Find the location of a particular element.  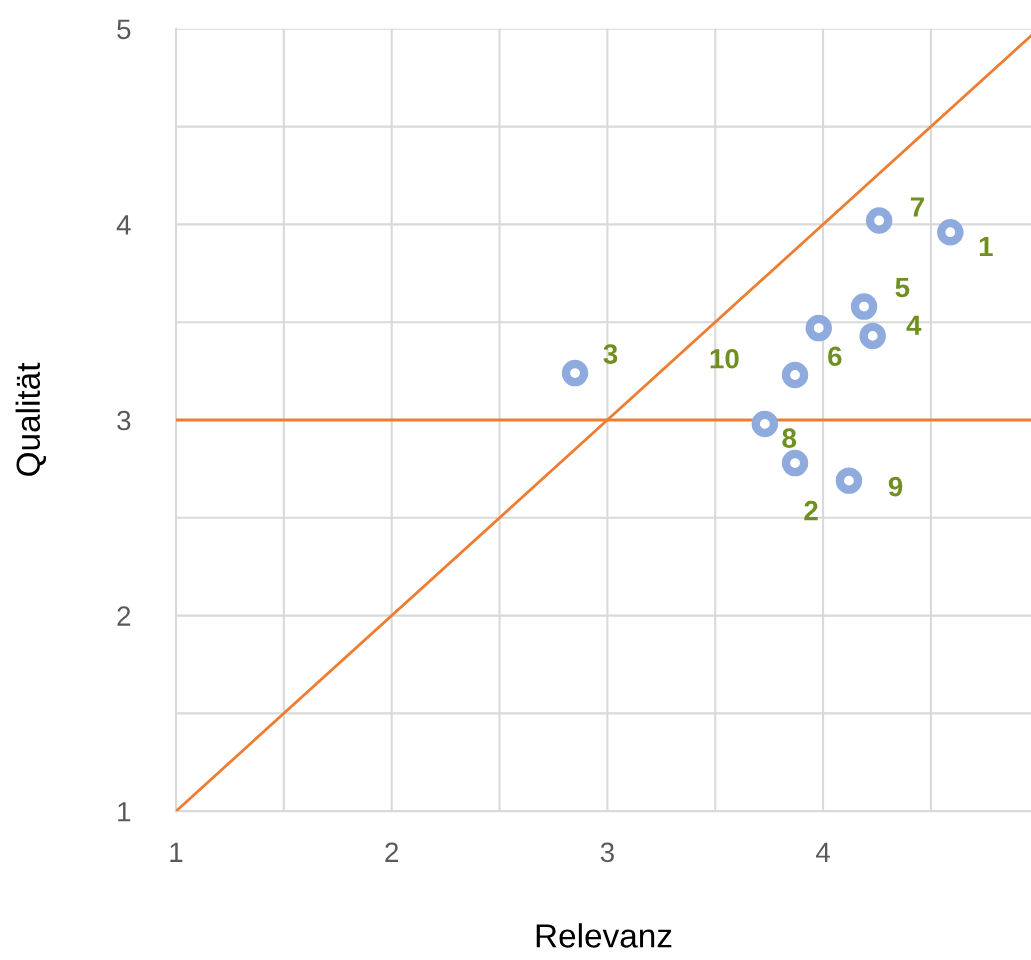

x-tick-label: 2 is located at coordinates (392, 852).